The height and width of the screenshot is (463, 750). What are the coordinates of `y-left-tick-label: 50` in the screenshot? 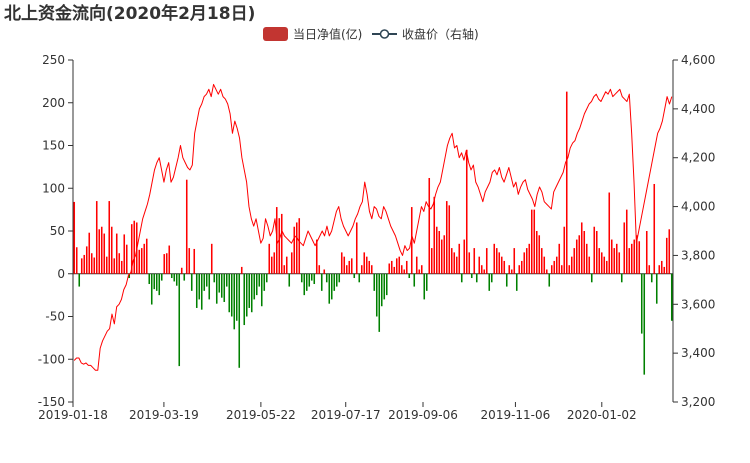 It's located at (57, 231).